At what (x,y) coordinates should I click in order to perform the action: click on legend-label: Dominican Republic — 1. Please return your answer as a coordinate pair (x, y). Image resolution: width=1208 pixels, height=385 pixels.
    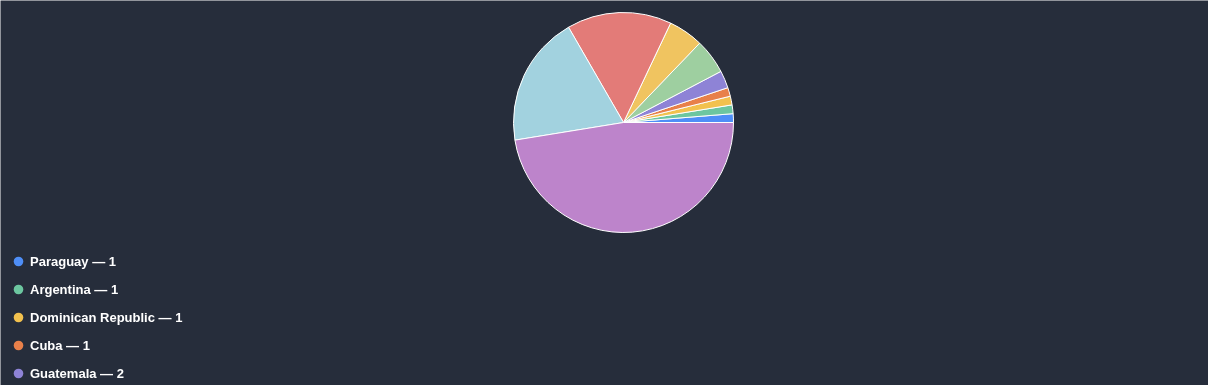
    Looking at the image, I should click on (106, 317).